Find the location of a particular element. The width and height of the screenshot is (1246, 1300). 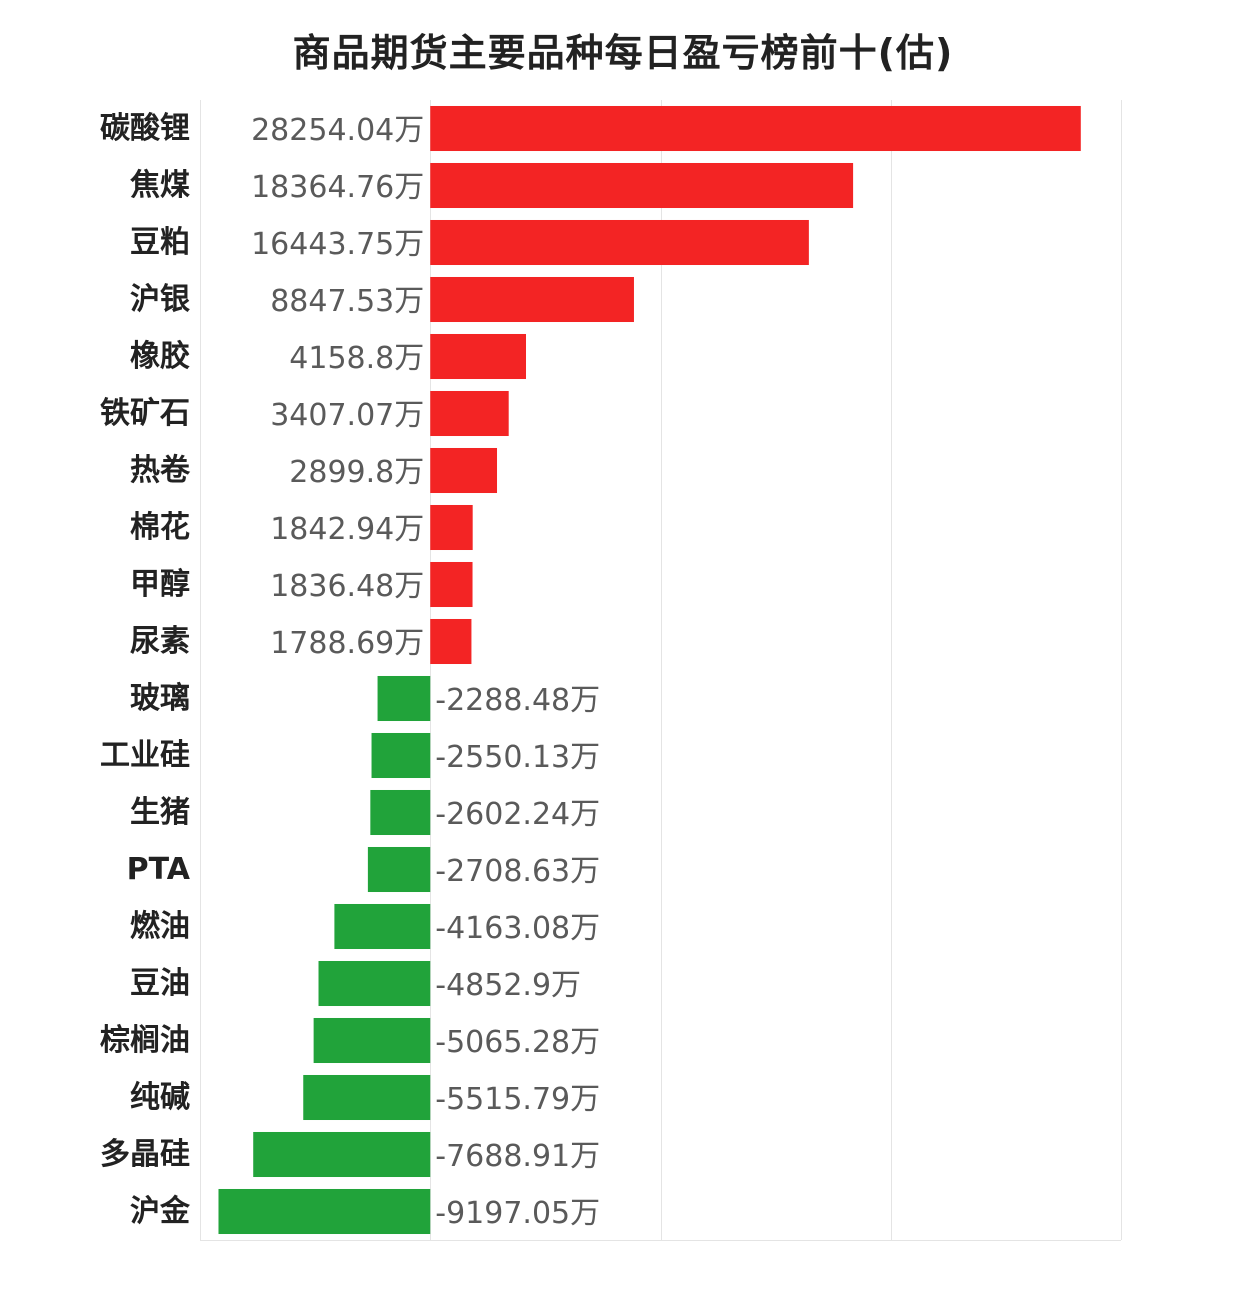

category-label: 豆粕 is located at coordinates (160, 242).